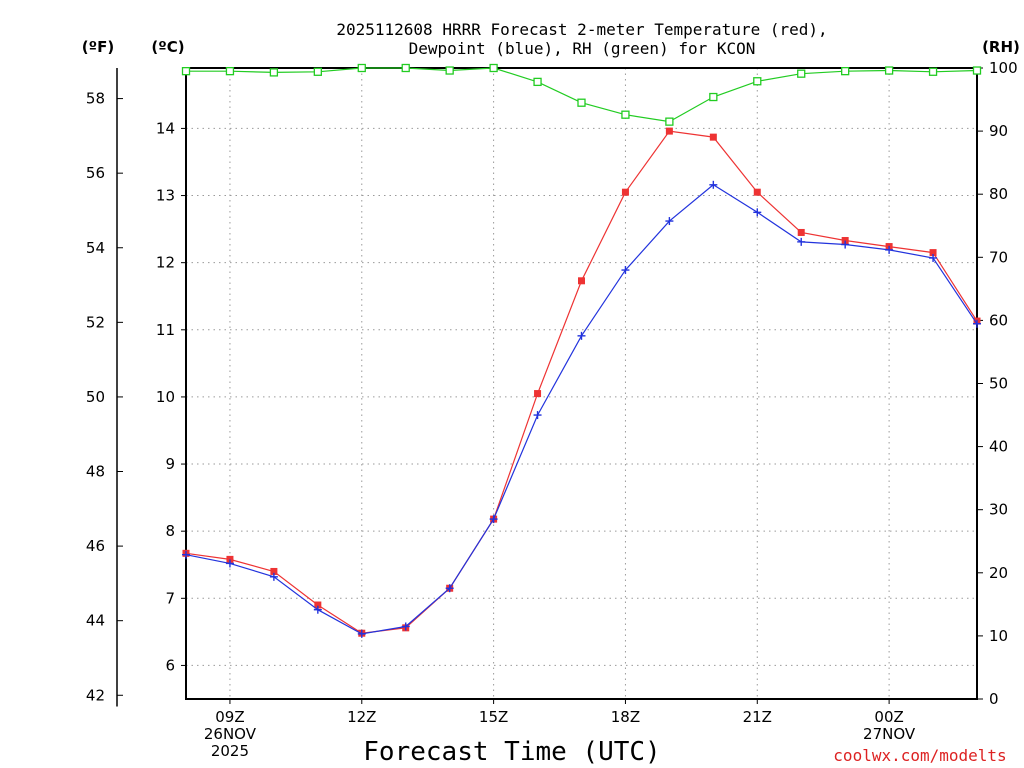 The height and width of the screenshot is (768, 1024). Describe the element at coordinates (170, 598) in the screenshot. I see `celsius-tick-label: 7` at that location.